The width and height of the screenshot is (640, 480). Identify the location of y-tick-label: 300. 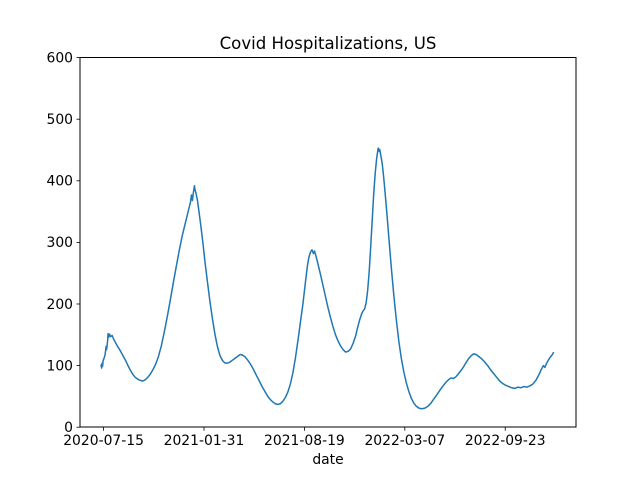
(59, 243).